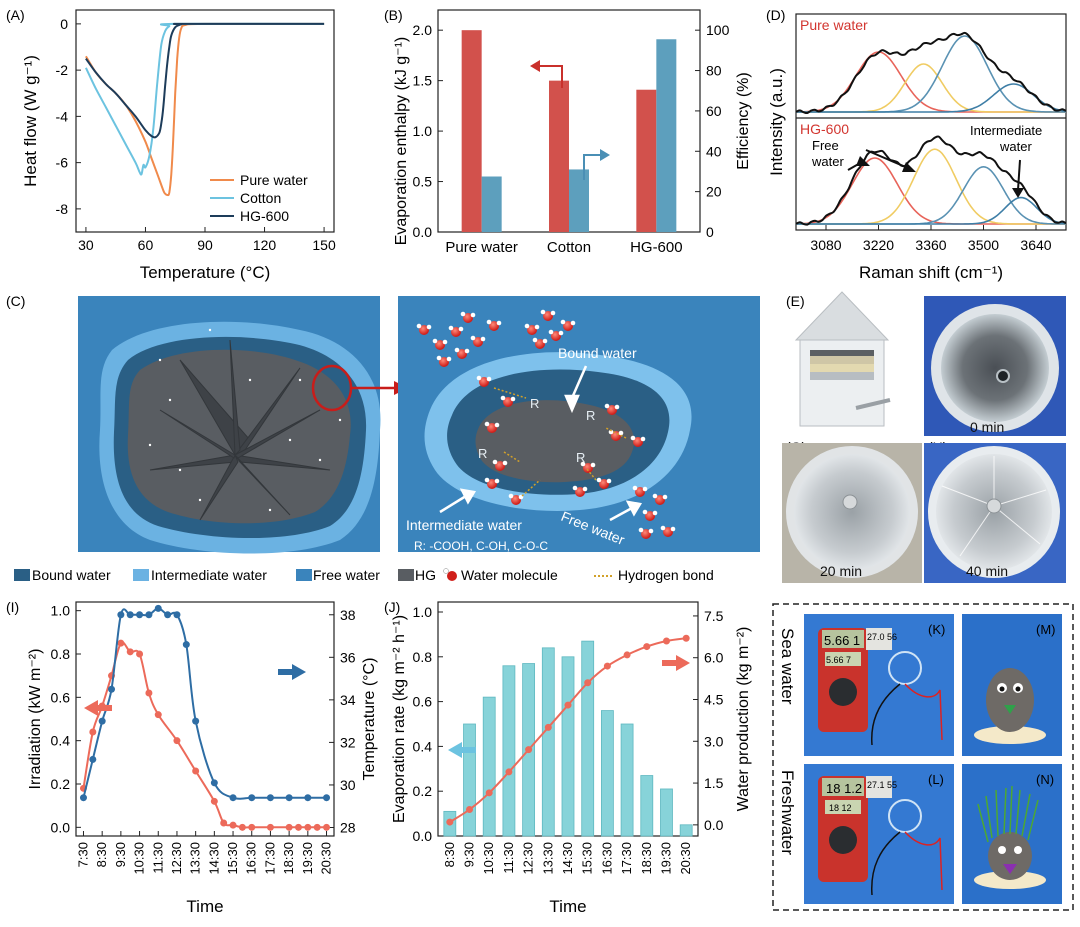 This screenshot has height=927, width=1080. What do you see at coordinates (348, 827) in the screenshot?
I see `y2-tick-label: 28` at bounding box center [348, 827].